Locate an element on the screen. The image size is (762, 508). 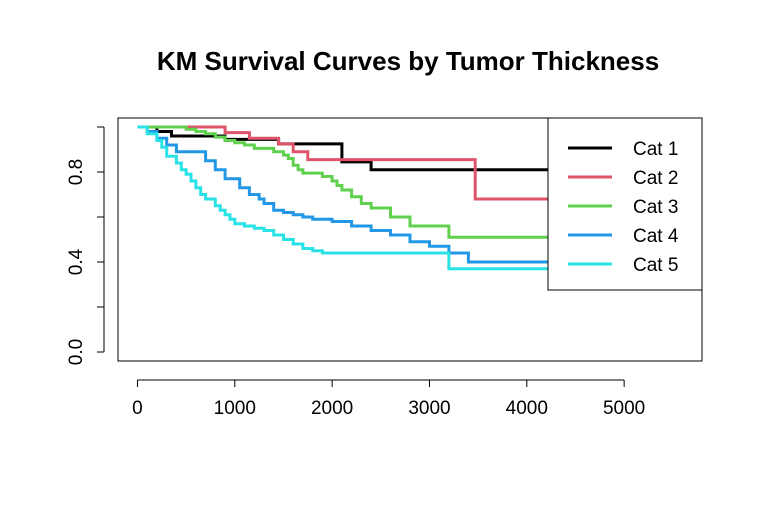
legend-label: Cat 1 is located at coordinates (655, 149).